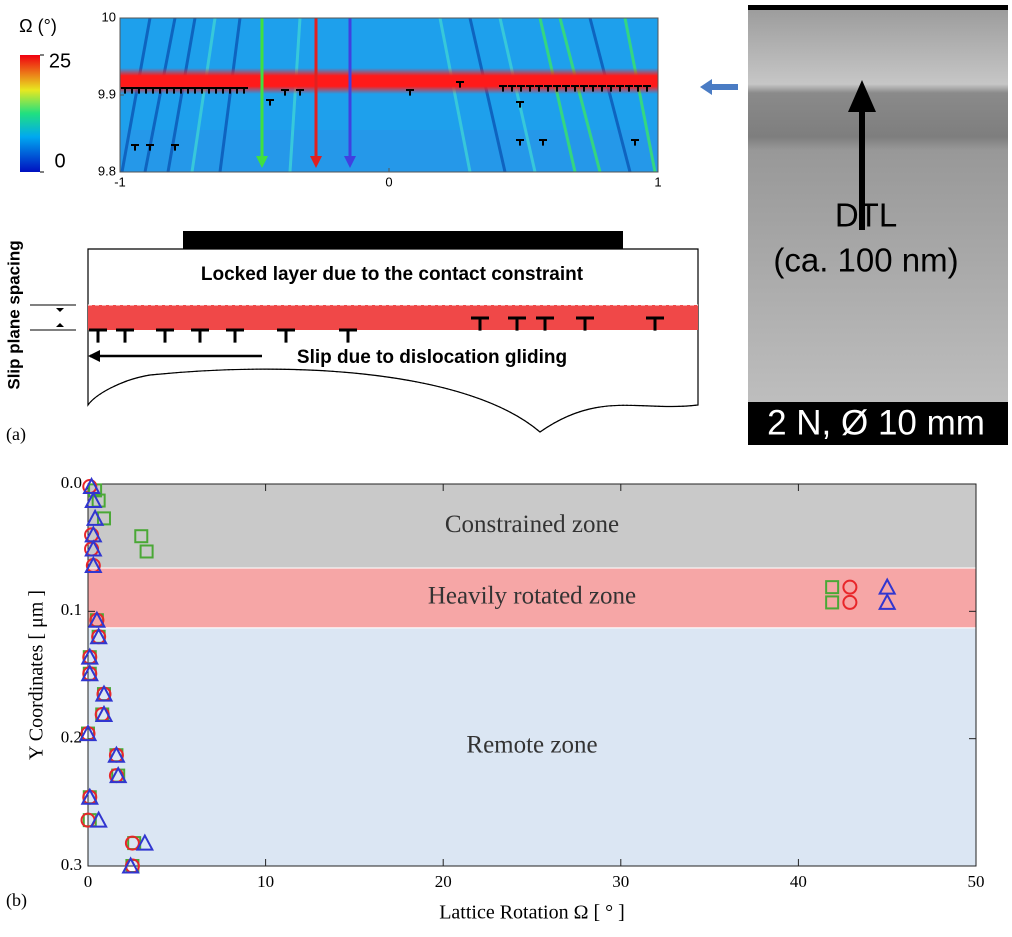 Image resolution: width=1012 pixels, height=937 pixels. I want to click on schematic-bottom-label: Slip due to dislocation gliding, so click(432, 357).